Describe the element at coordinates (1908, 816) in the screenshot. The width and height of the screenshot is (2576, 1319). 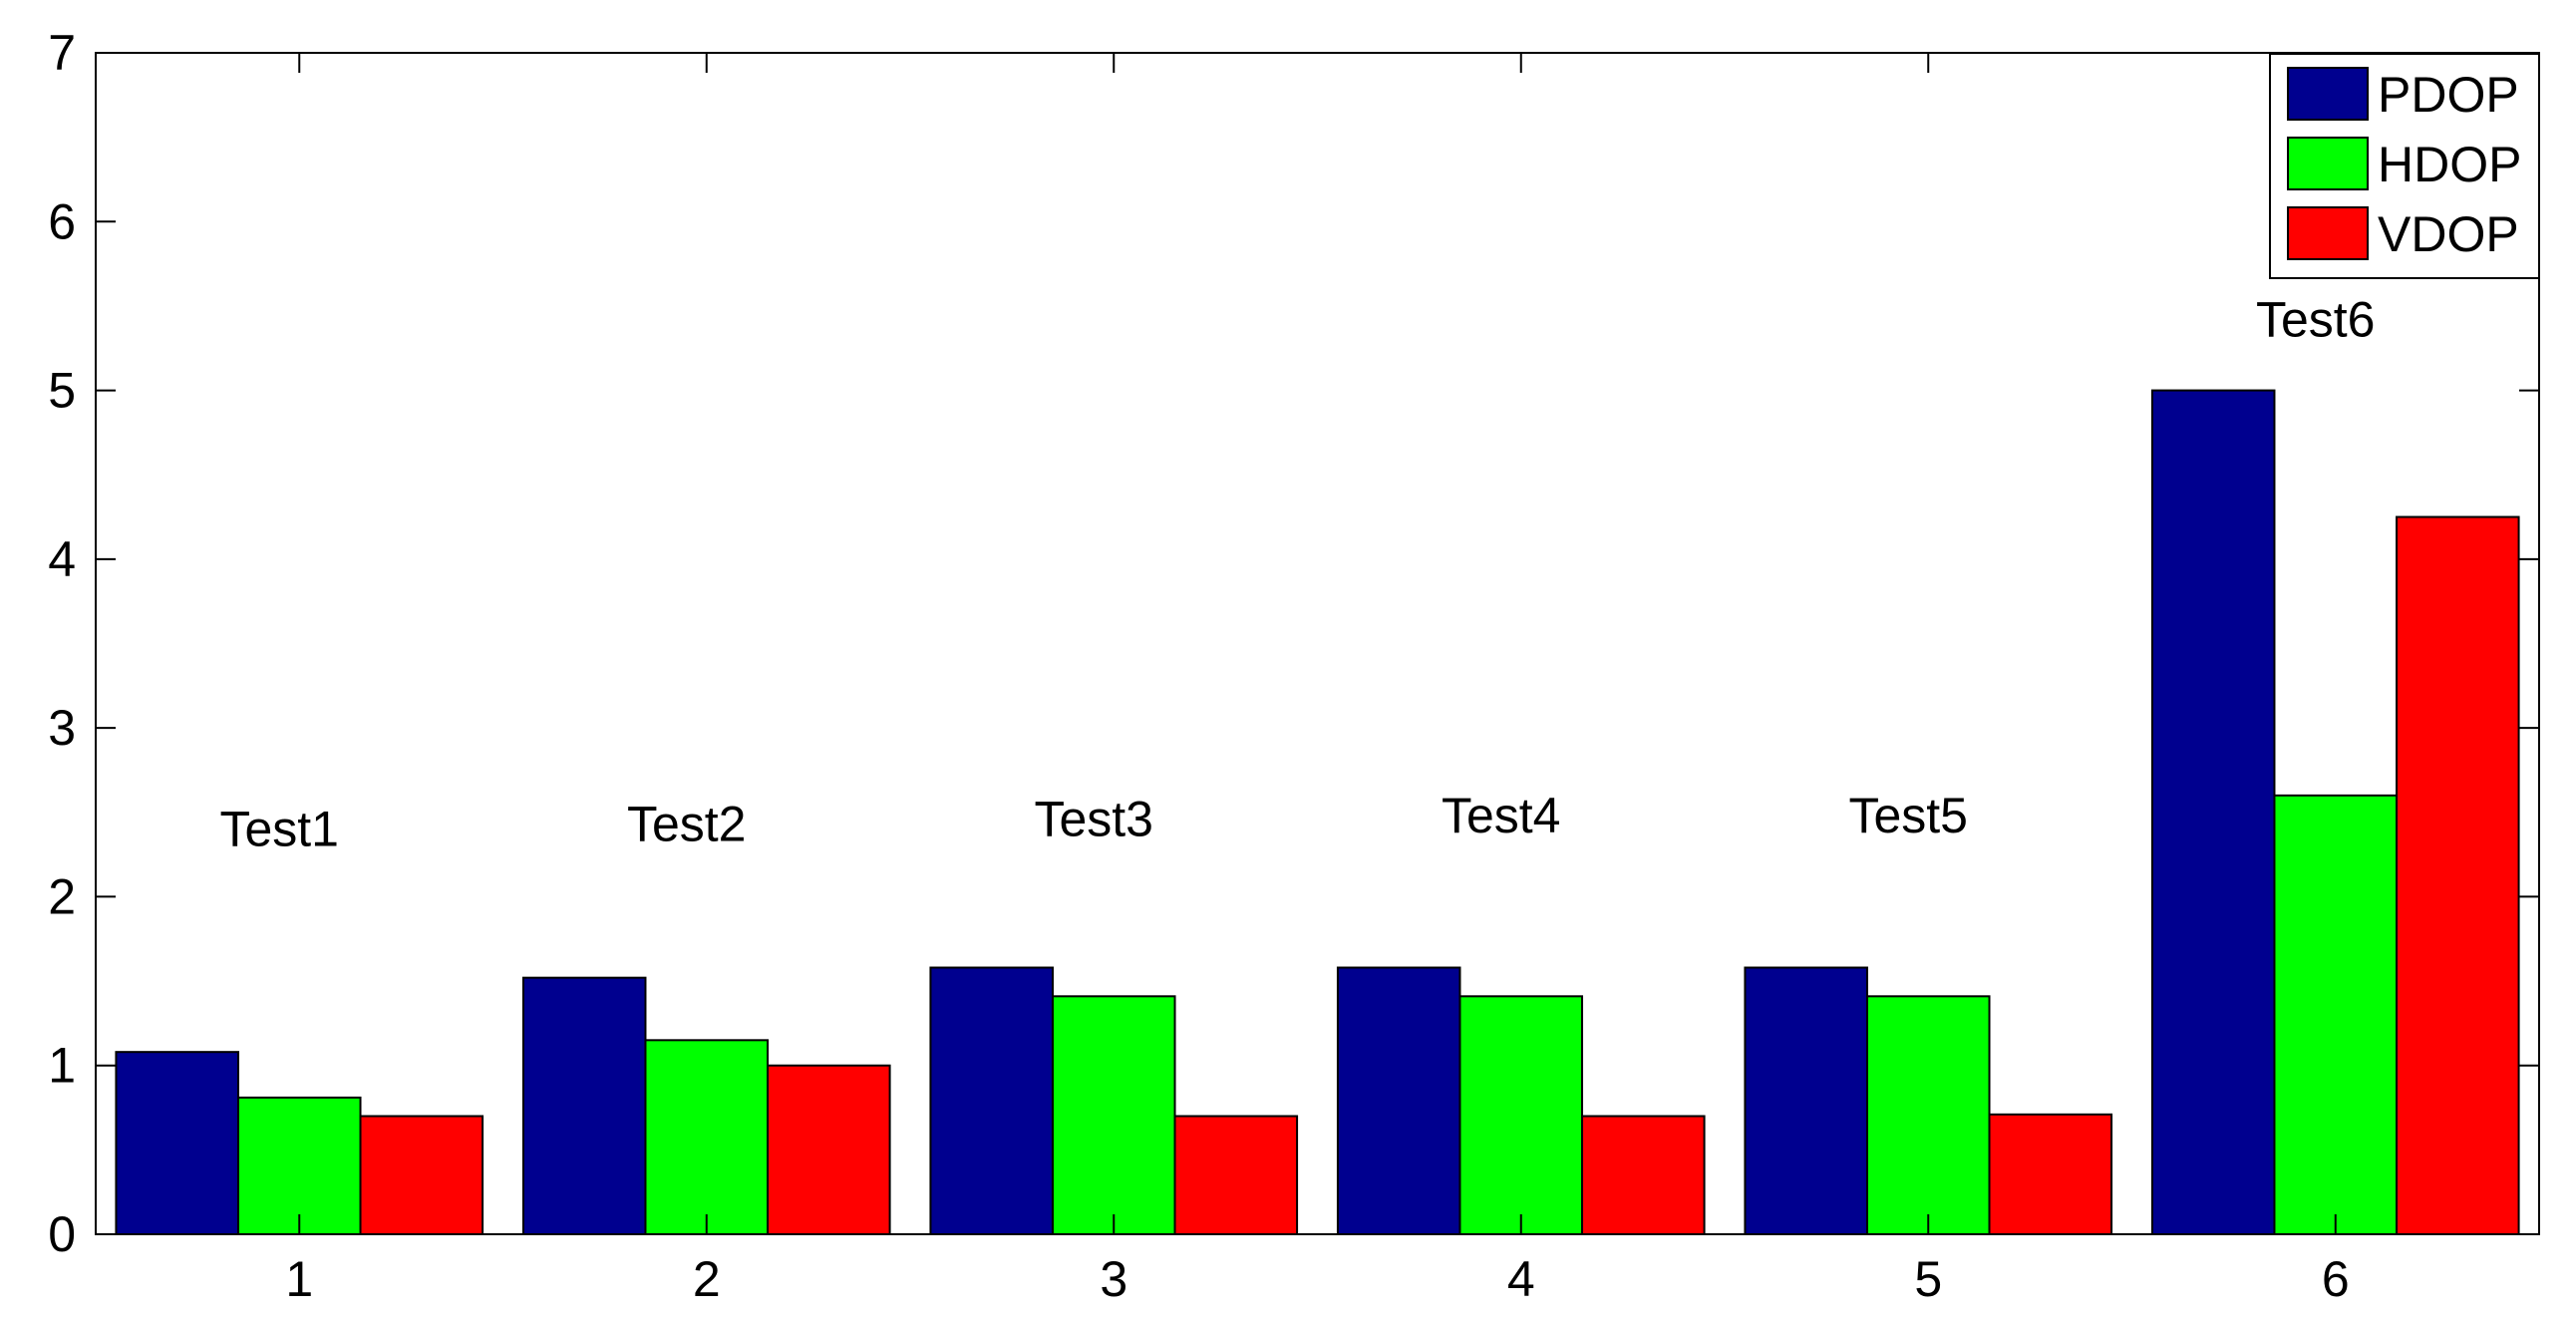
I see `annotation-test5: Test5` at that location.